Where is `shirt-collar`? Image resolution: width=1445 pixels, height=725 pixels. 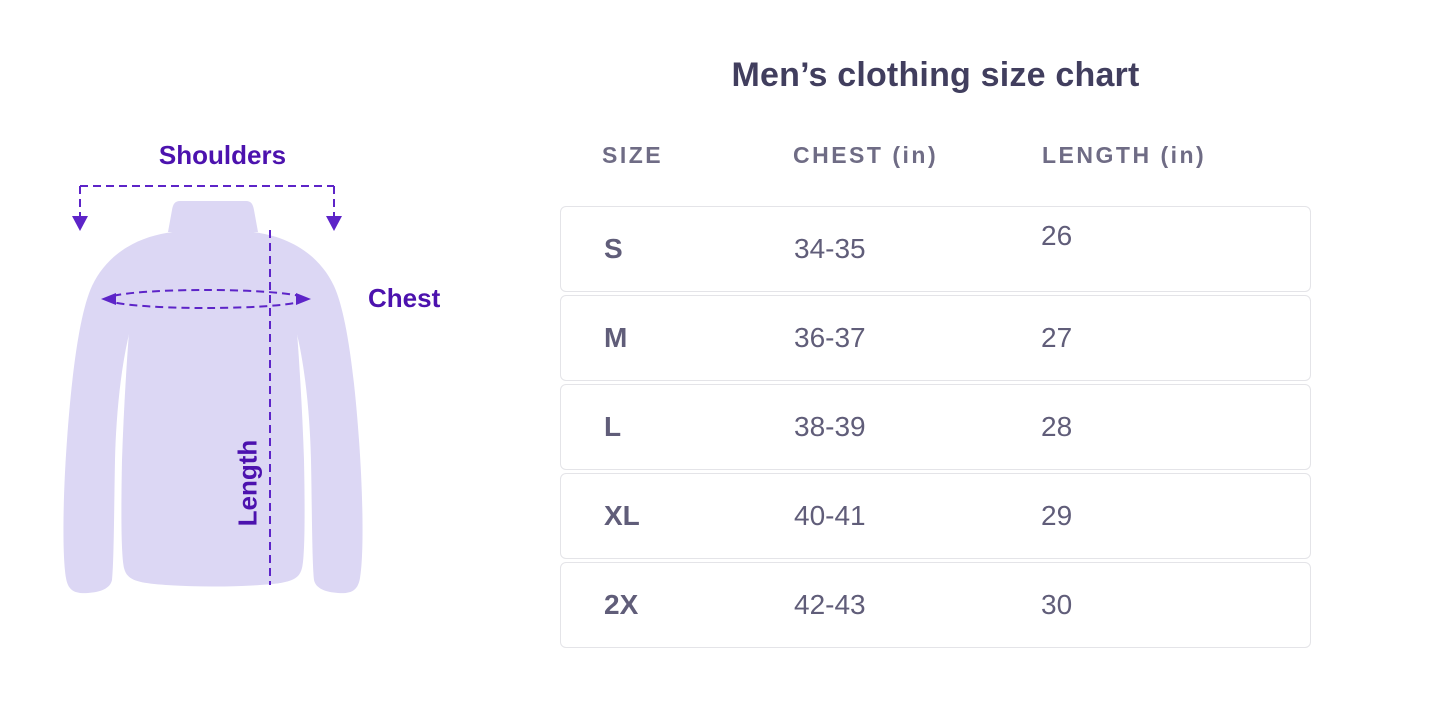 shirt-collar is located at coordinates (213, 216).